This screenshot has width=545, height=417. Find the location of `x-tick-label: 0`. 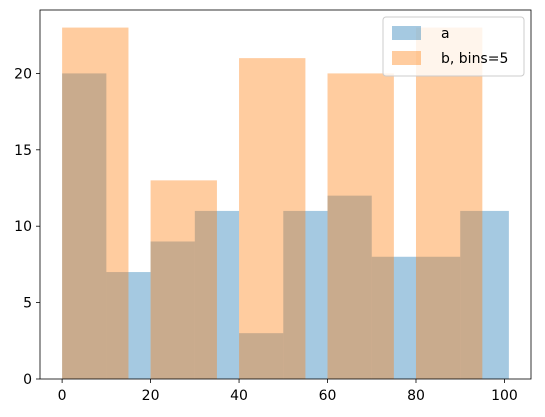

x-tick-label: 0 is located at coordinates (62, 396).